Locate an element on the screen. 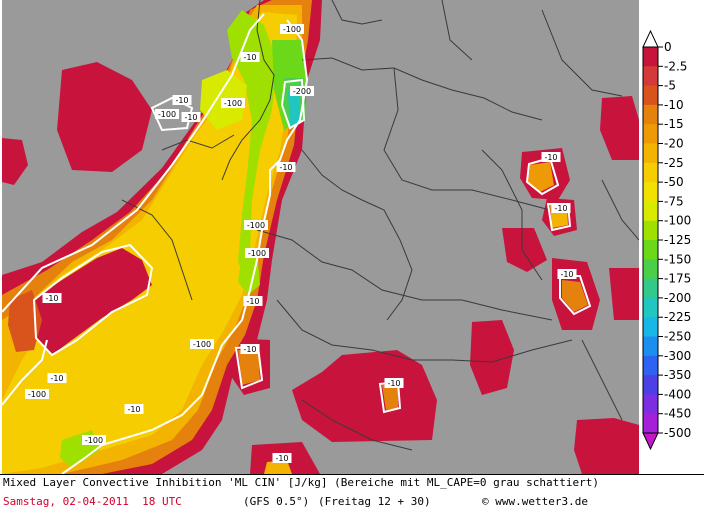 This screenshot has width=704, height=513. cin-inner-red is located at coordinates (92, 301).